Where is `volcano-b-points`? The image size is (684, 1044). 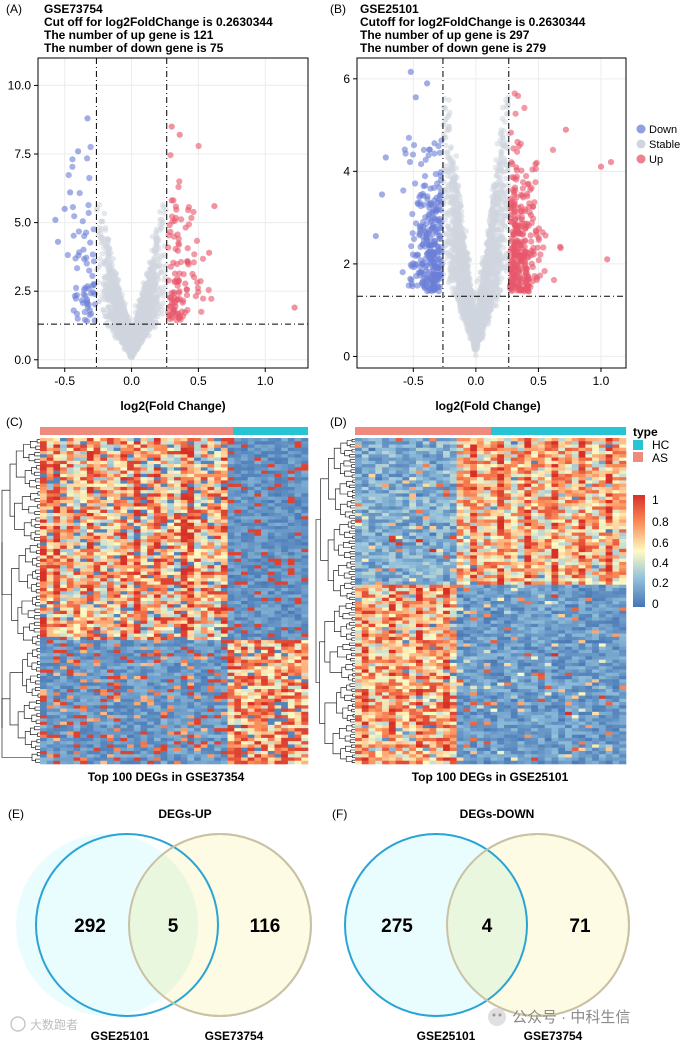
volcano-b-points is located at coordinates (493, 213).